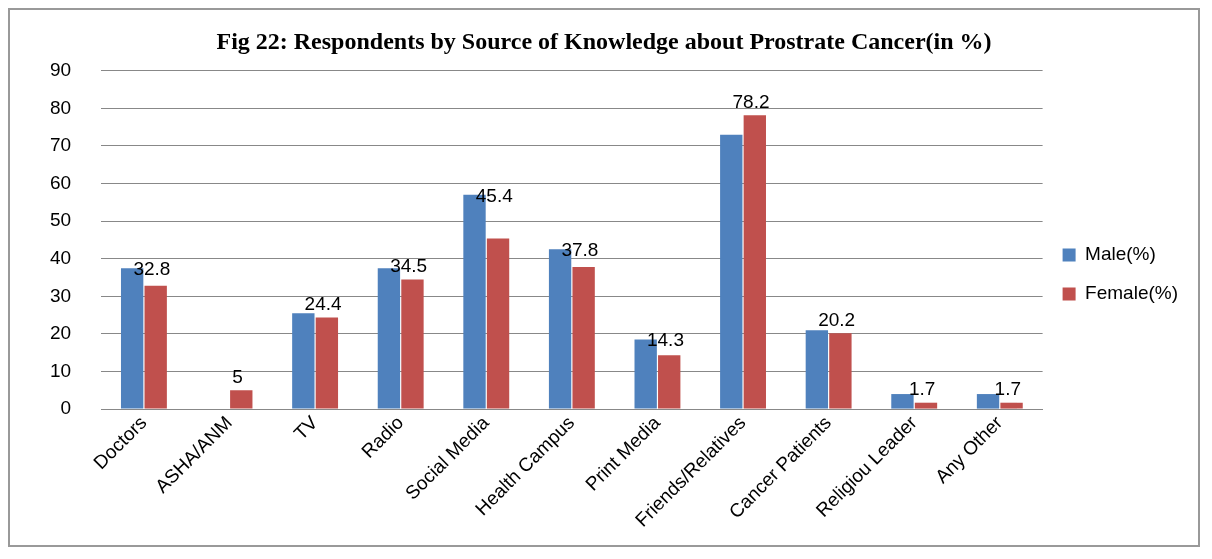  Describe the element at coordinates (60, 70) in the screenshot. I see `y-tick-label: 90` at that location.